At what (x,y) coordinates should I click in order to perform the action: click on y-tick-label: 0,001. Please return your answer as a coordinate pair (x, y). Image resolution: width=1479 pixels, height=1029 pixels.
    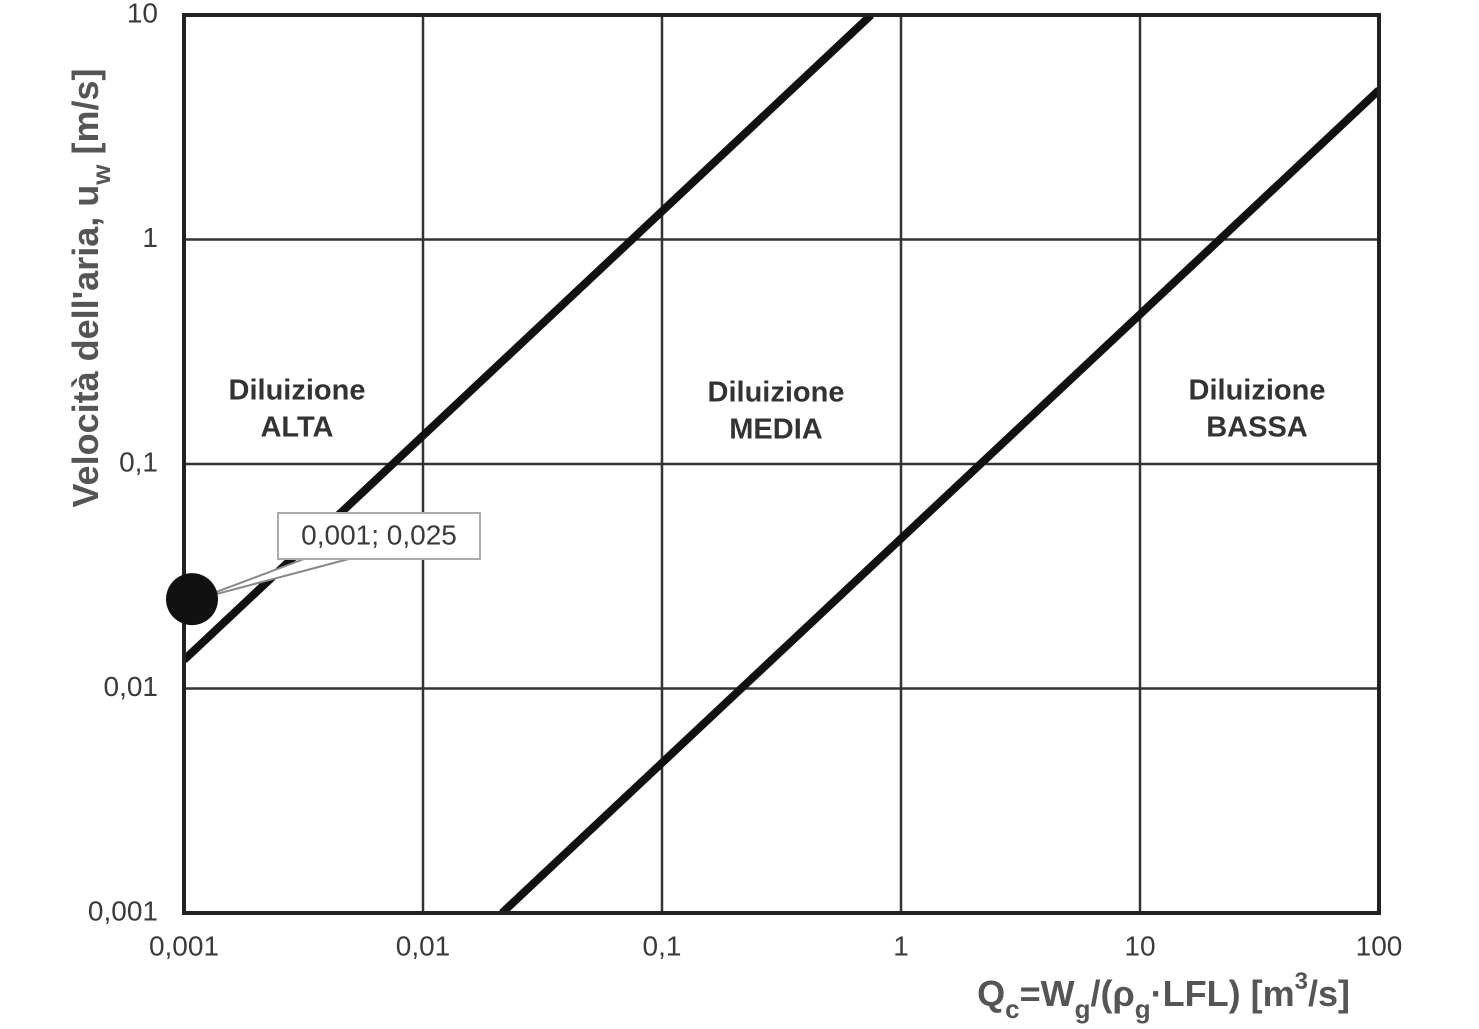
    Looking at the image, I should click on (123, 910).